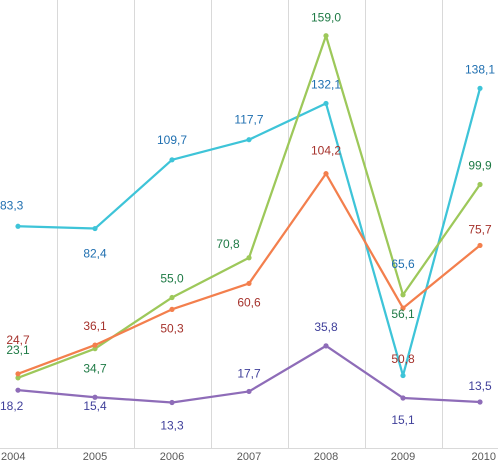 This screenshot has height=462, width=498. Describe the element at coordinates (480, 69) in the screenshot. I see `data-label: 138,1` at that location.